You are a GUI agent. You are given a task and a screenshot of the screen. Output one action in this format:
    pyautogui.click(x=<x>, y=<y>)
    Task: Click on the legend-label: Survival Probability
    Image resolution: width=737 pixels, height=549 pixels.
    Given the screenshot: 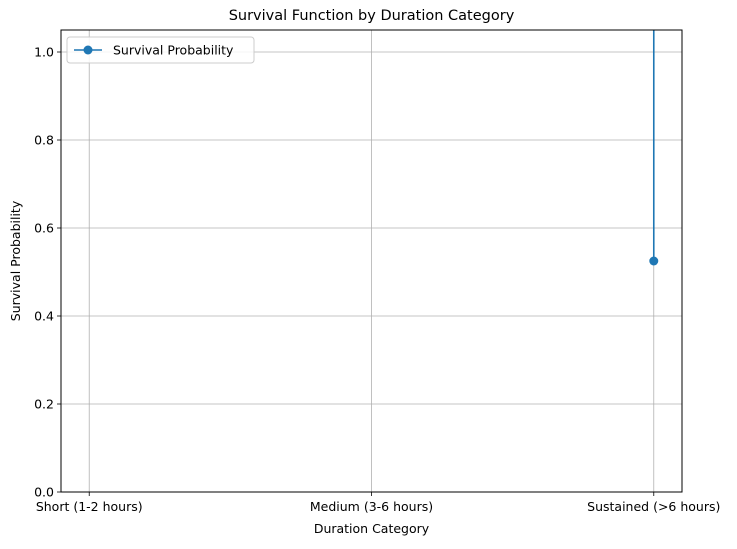 What is the action you would take?
    pyautogui.click(x=173, y=50)
    